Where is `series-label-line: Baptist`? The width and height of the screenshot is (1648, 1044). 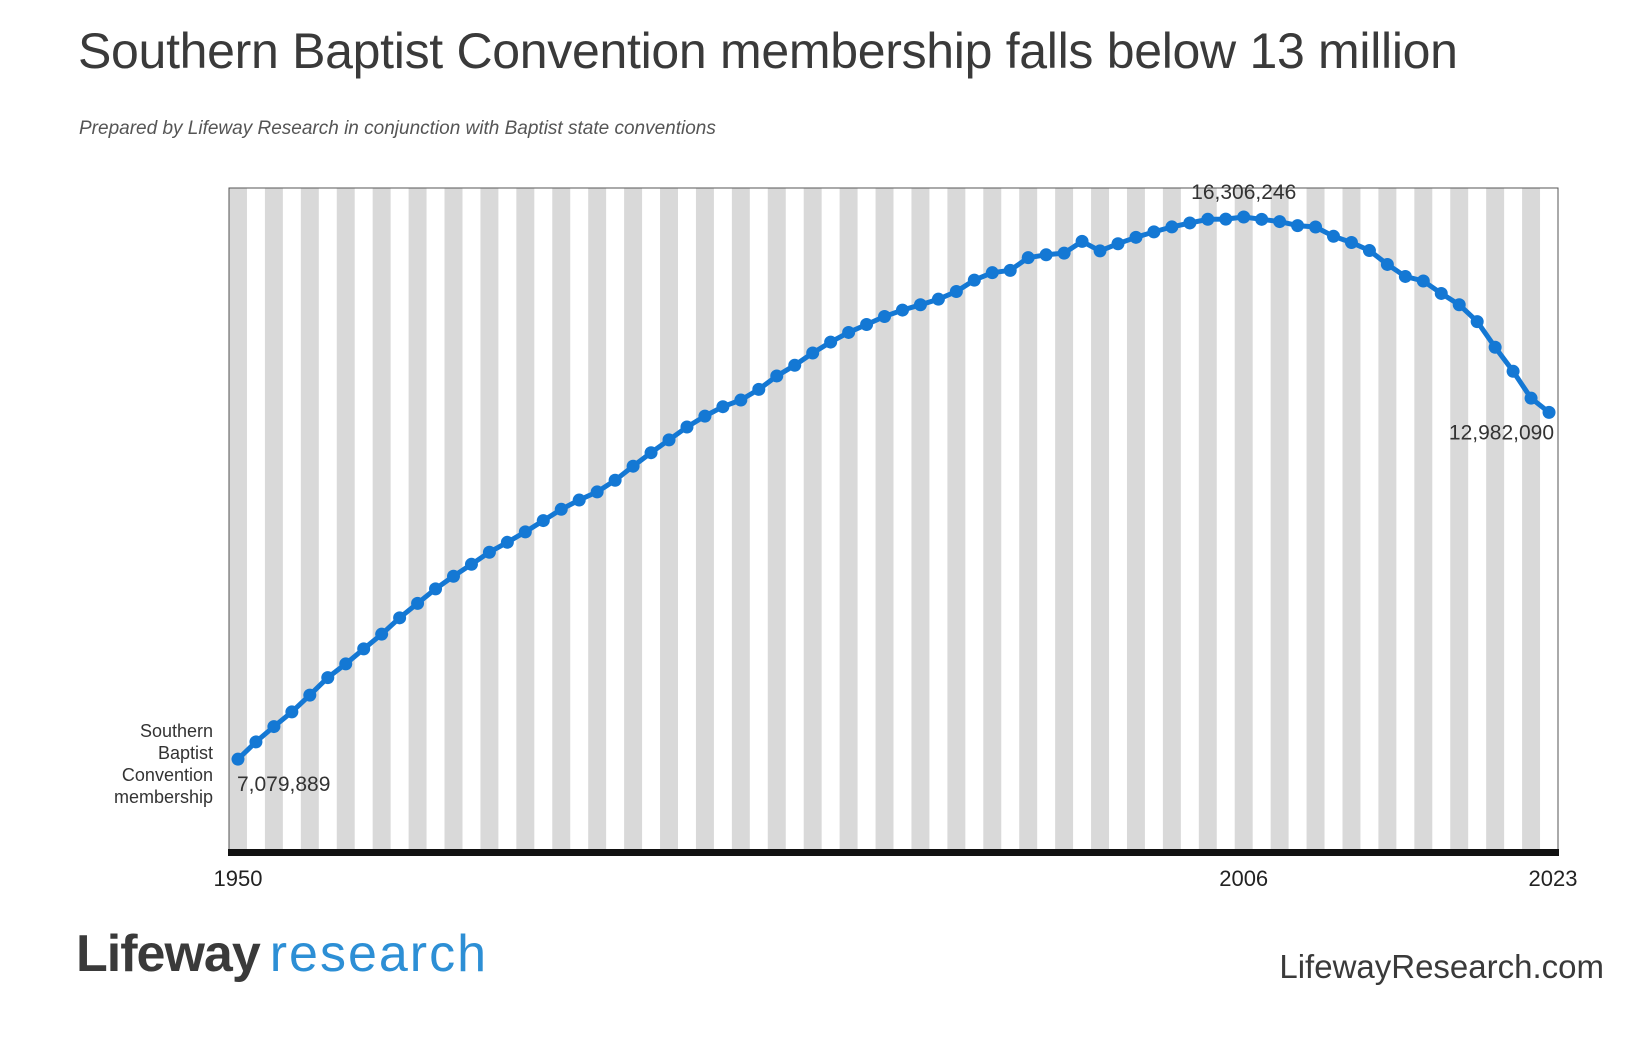 series-label-line: Baptist is located at coordinates (185, 753).